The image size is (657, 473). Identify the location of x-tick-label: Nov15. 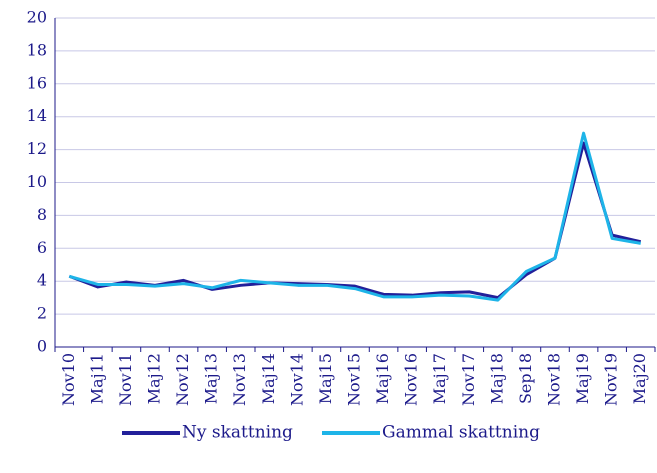
(354, 379).